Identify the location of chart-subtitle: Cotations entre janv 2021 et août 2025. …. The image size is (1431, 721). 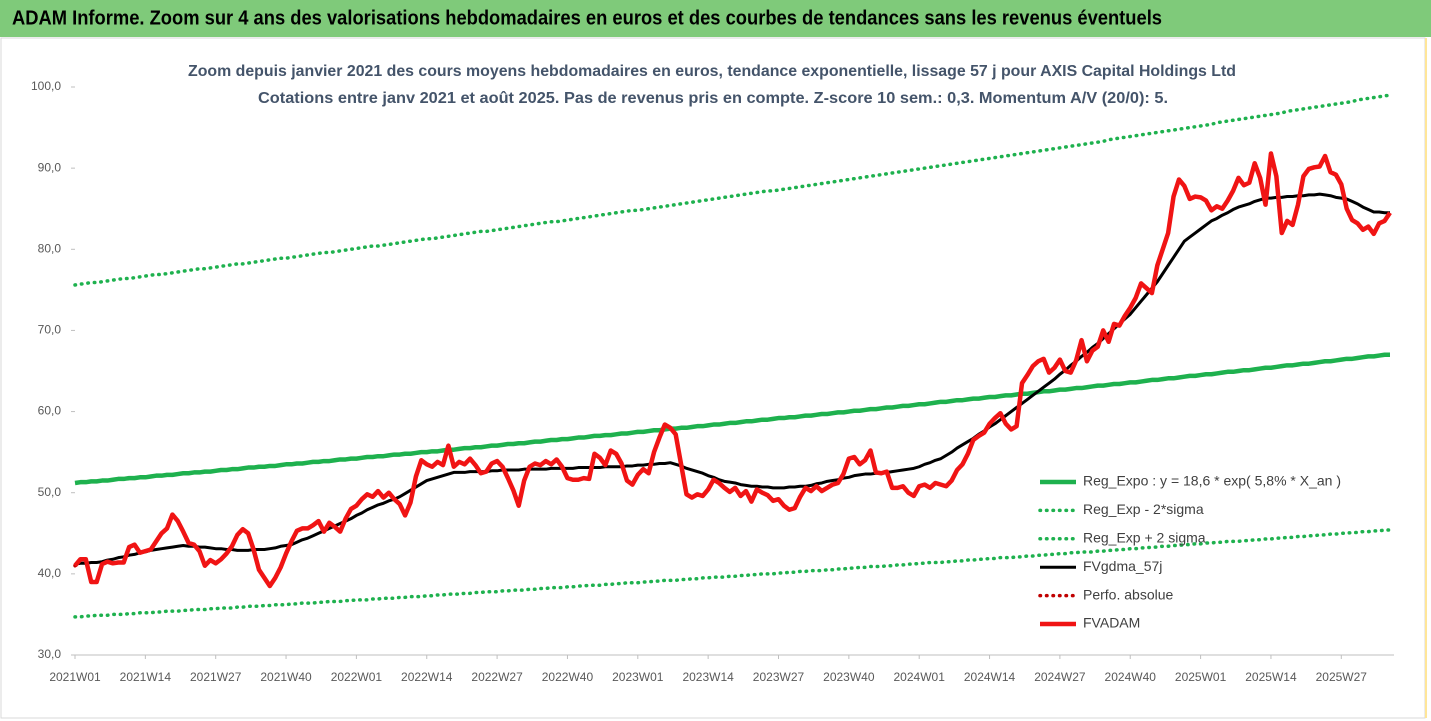
(713, 98).